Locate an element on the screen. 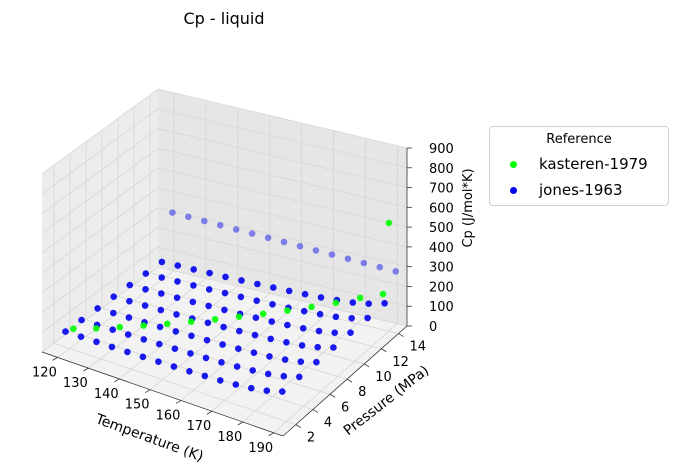 The width and height of the screenshot is (679, 476). z-tick-label: 100 is located at coordinates (441, 307).